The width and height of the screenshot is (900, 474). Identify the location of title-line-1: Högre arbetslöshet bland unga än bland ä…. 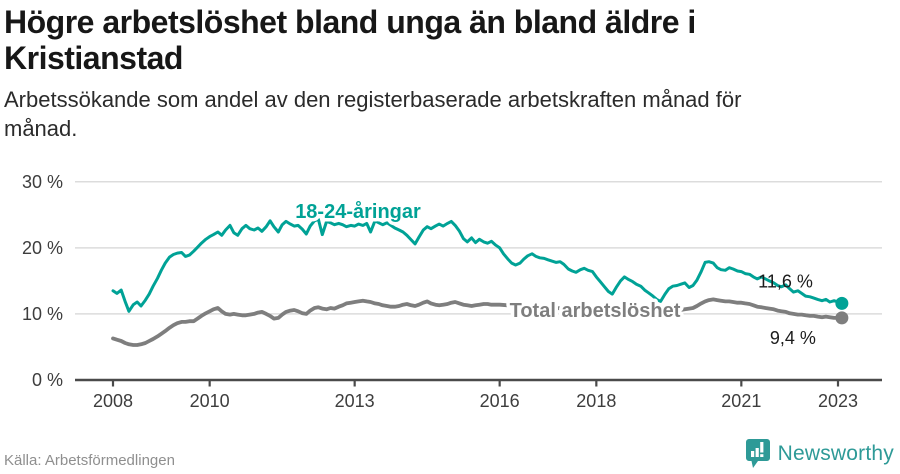
(350, 22).